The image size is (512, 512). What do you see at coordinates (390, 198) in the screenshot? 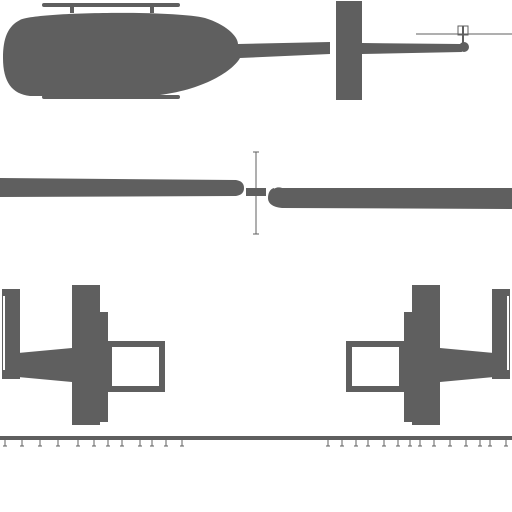
I see `rotor-blade-right` at bounding box center [390, 198].